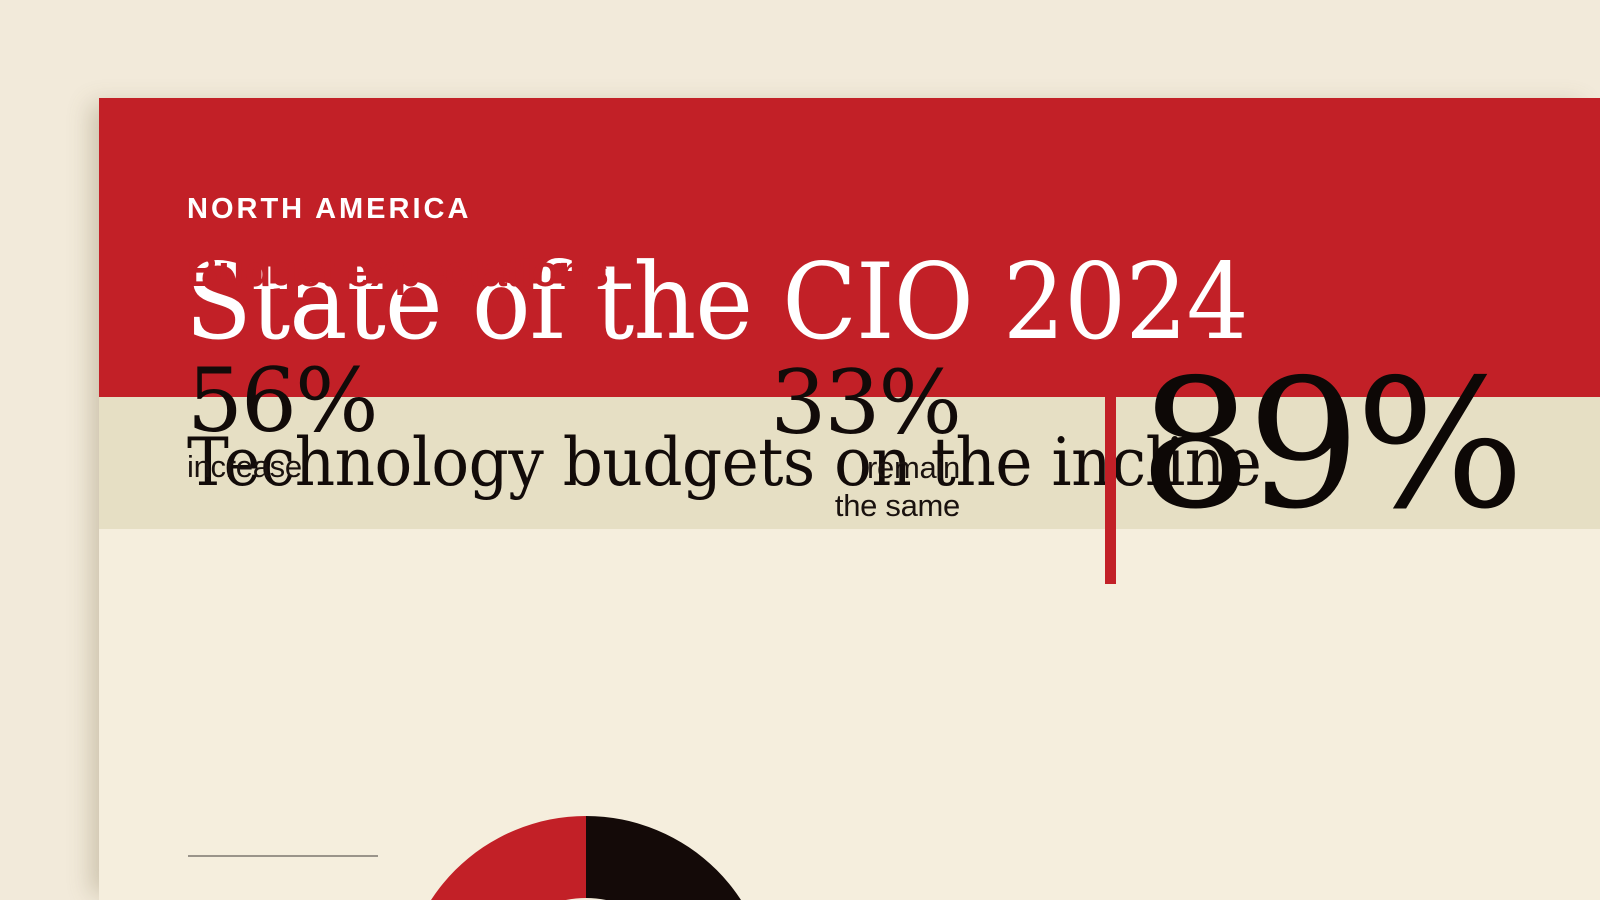 The height and width of the screenshot is (900, 1600). Describe the element at coordinates (329, 209) in the screenshot. I see `region-eyebrow: NORTH AMERICA` at that location.